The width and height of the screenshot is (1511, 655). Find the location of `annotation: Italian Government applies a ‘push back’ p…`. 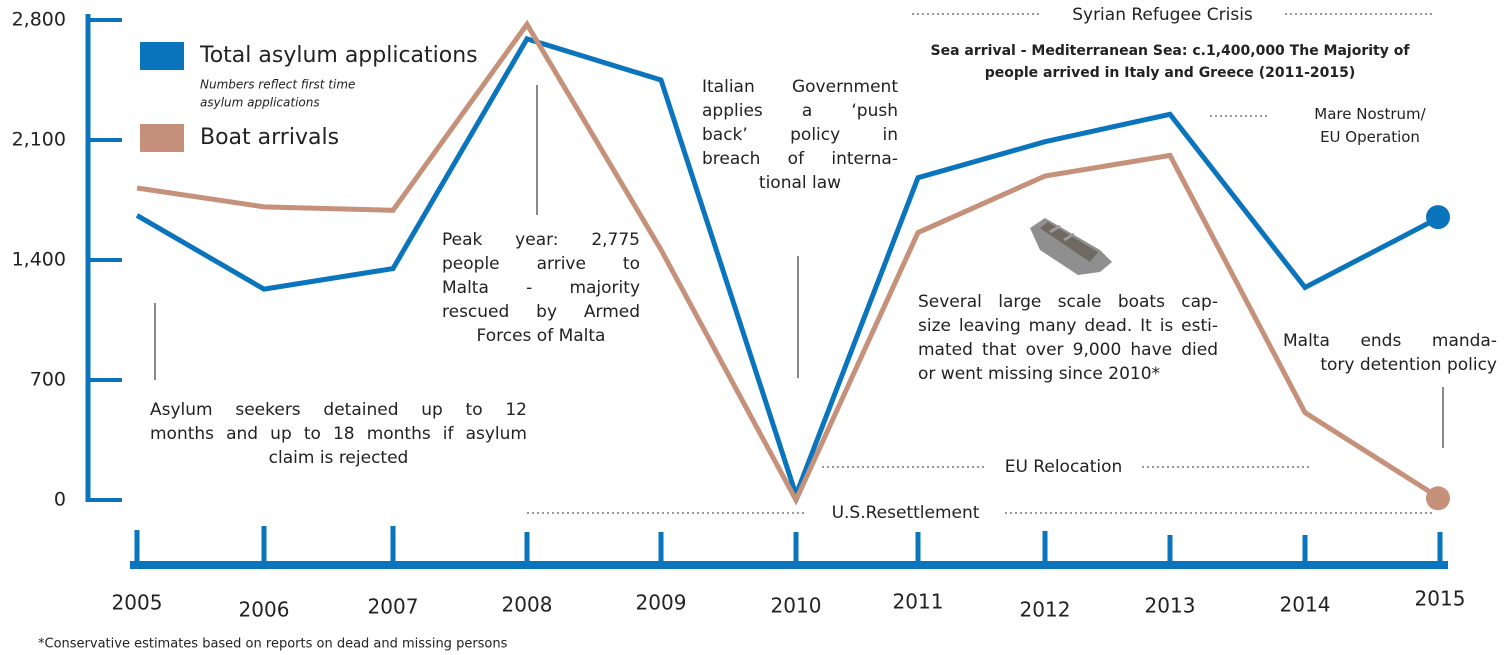

annotation: Italian Government applies a ‘push back’ p… is located at coordinates (800, 135).